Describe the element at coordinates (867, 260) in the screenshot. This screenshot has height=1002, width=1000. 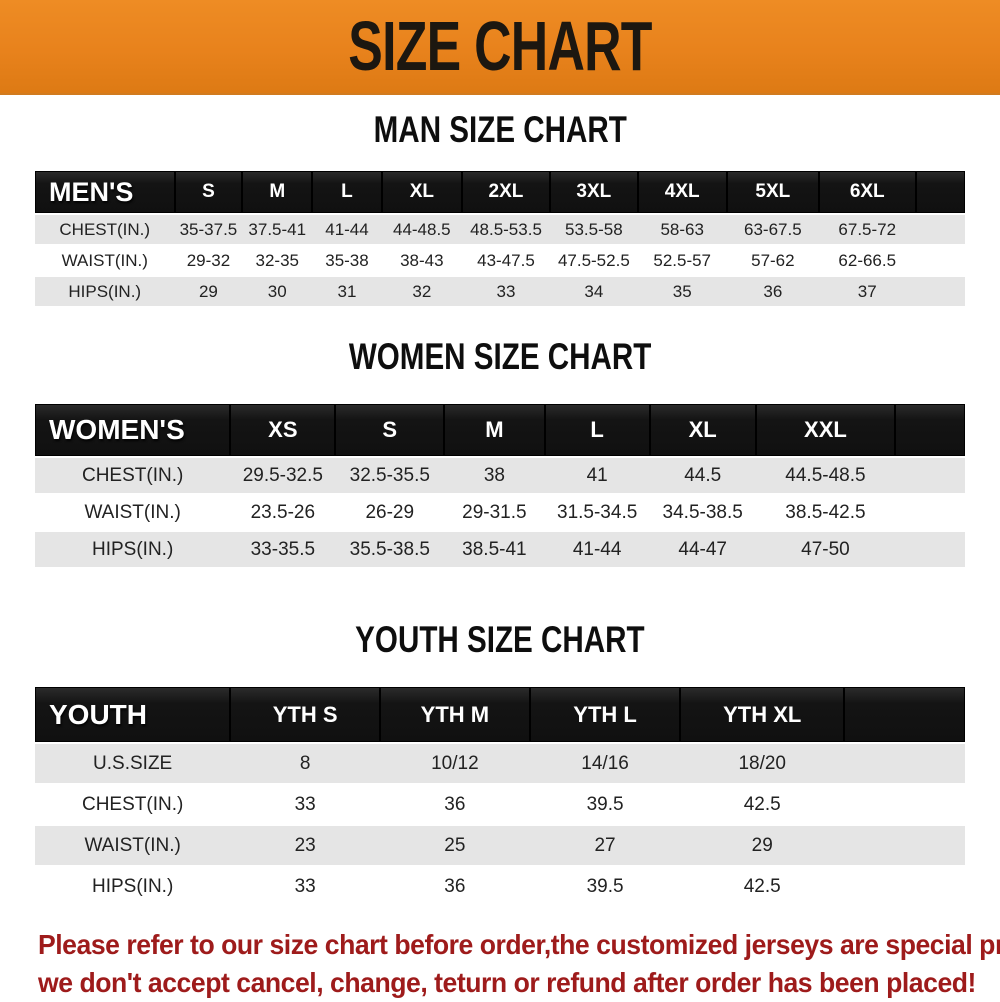
I see `size-value: 62-66.5` at that location.